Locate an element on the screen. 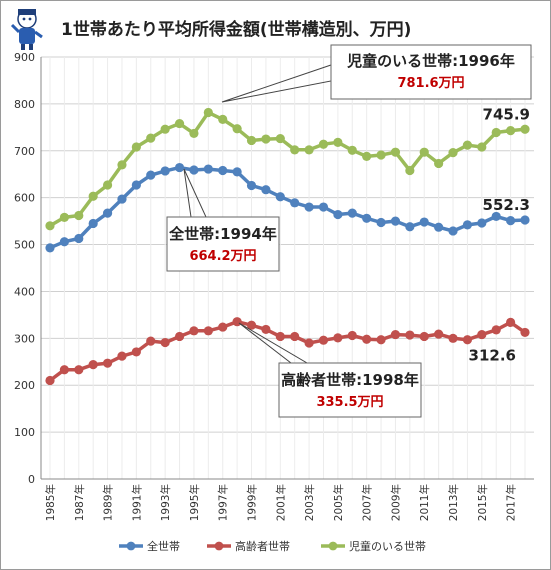 This screenshot has height=570, width=551. callout-title: 全世帯:1994年 is located at coordinates (222, 234).